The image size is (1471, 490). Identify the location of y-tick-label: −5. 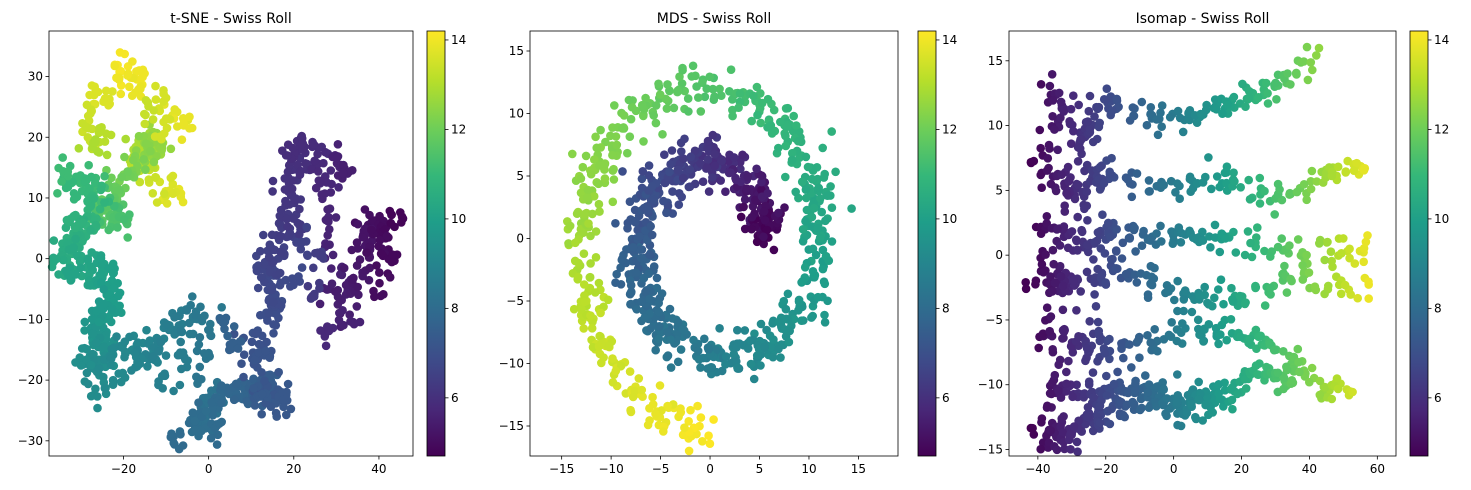
(994, 320).